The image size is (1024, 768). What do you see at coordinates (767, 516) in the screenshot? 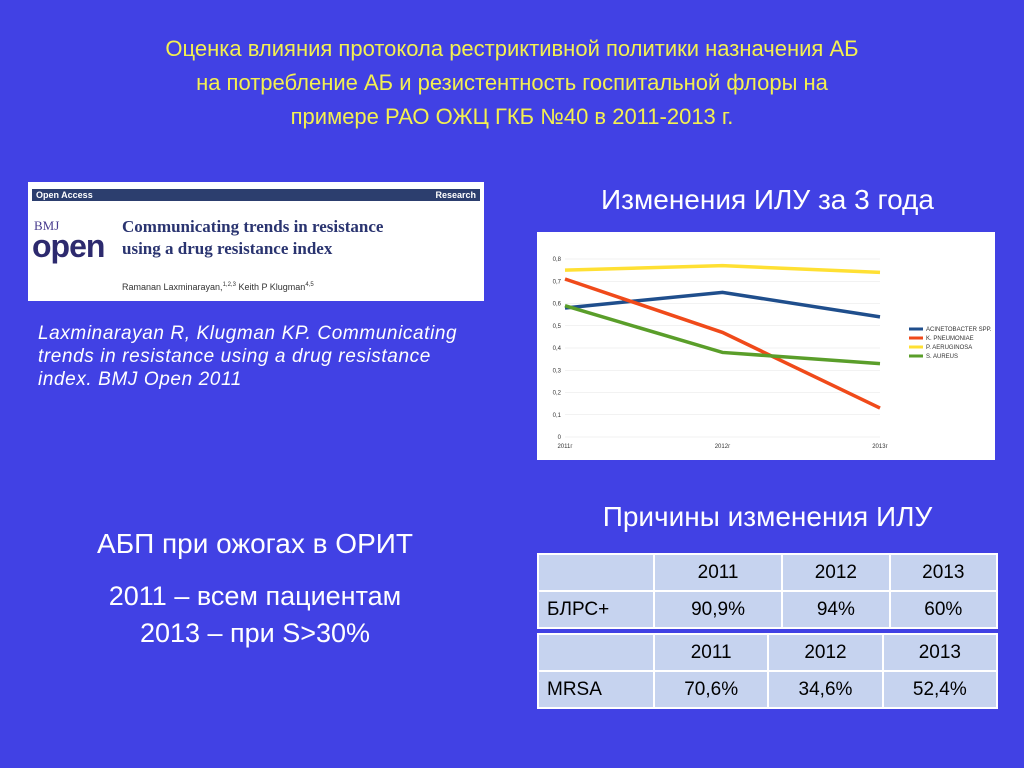
I see `tables-heading: Причины изменения ИЛУ` at bounding box center [767, 516].